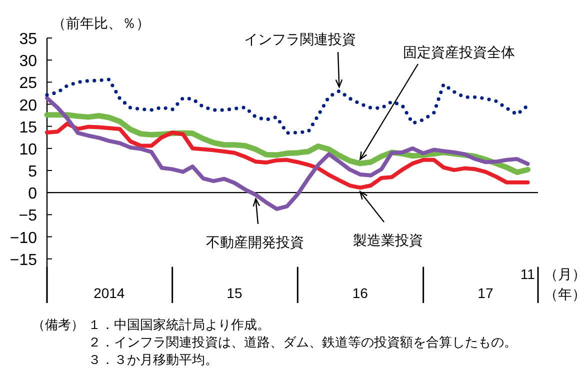 The height and width of the screenshot is (381, 588). Describe the element at coordinates (388, 240) in the screenshot. I see `text: 製造業投資` at that location.